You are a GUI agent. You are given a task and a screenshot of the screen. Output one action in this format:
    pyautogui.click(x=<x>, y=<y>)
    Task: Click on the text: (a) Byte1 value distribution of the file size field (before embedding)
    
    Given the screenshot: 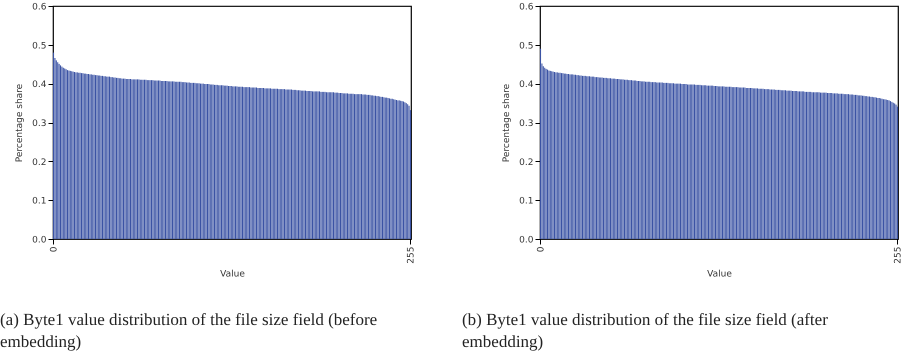 What is the action you would take?
    pyautogui.click(x=189, y=331)
    